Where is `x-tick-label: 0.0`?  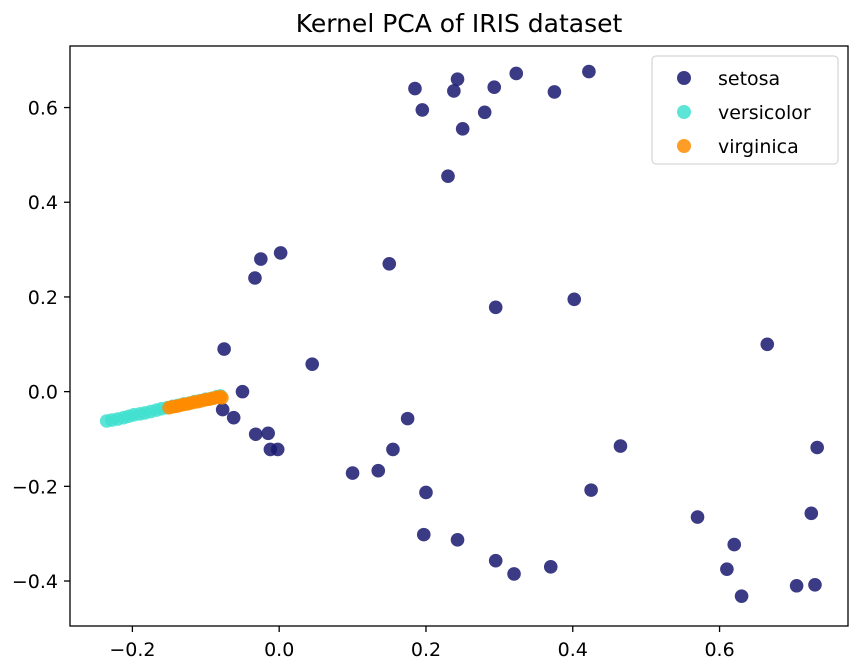 x-tick-label: 0.0 is located at coordinates (279, 650).